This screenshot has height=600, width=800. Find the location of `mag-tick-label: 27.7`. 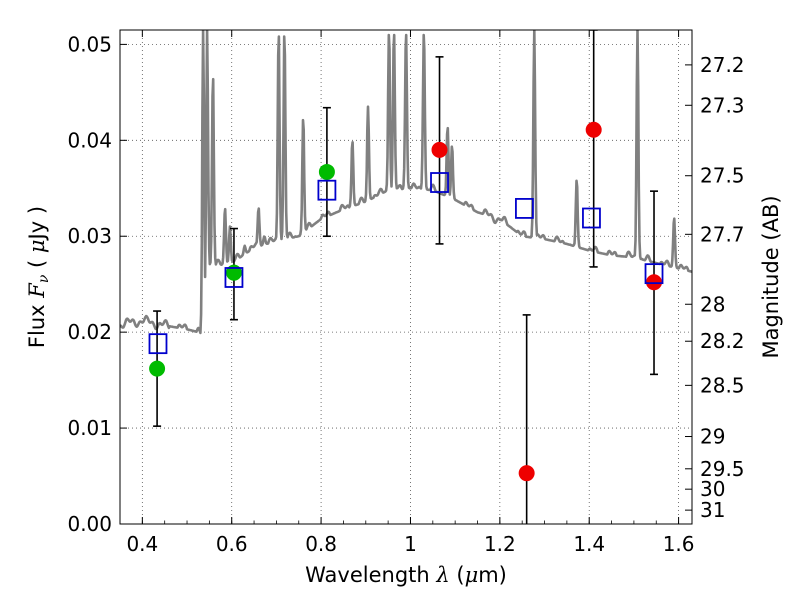

mag-tick-label: 27.7 is located at coordinates (722, 234).